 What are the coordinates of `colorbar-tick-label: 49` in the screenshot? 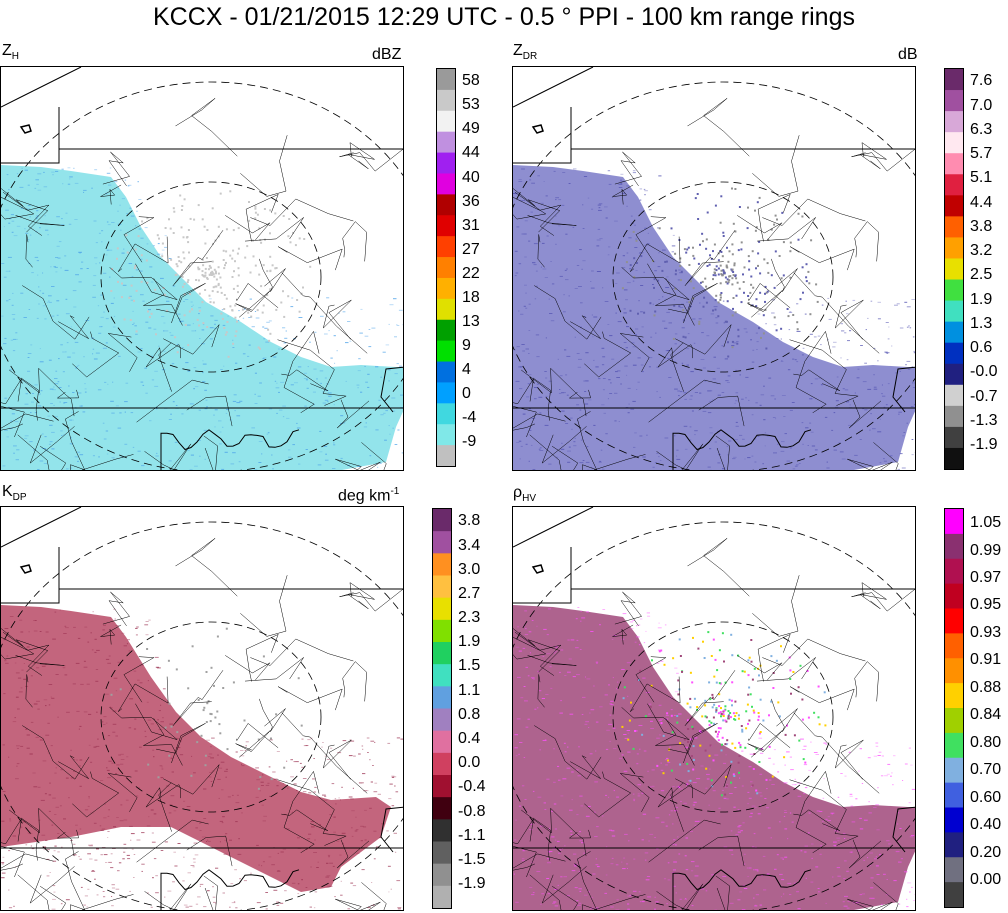 It's located at (471, 129).